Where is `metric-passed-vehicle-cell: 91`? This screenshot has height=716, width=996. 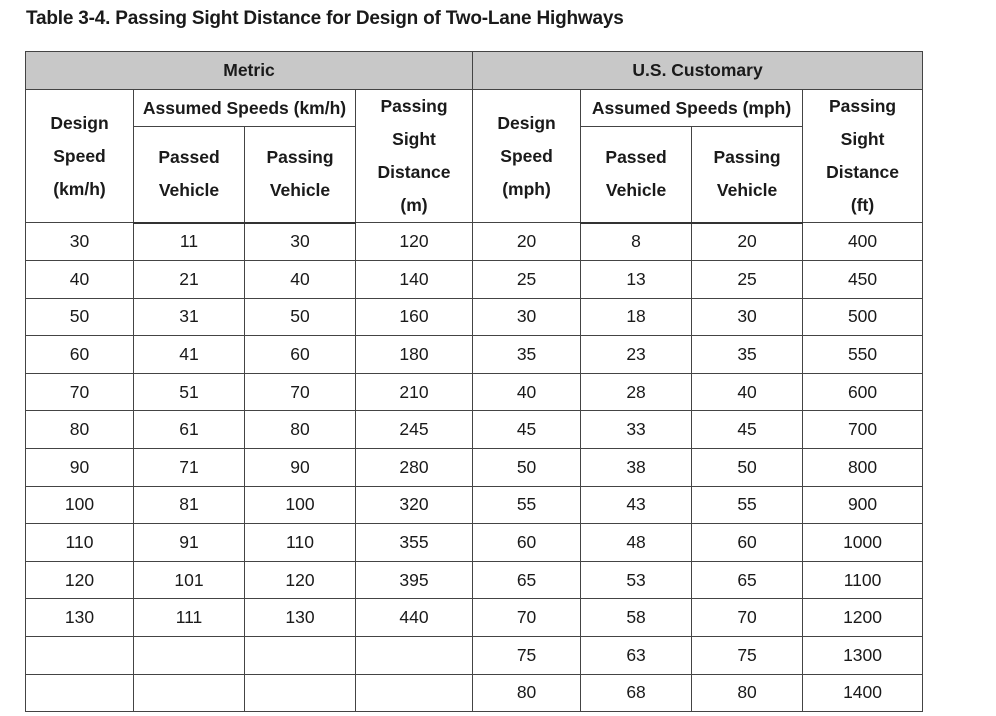
metric-passed-vehicle-cell: 91 is located at coordinates (189, 542).